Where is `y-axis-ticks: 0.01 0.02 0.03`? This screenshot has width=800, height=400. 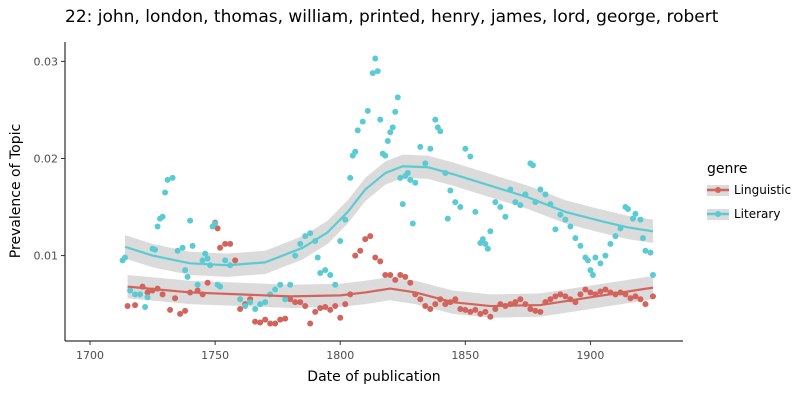
y-axis-ticks: 0.01 0.02 0.03 is located at coordinates (49, 159).